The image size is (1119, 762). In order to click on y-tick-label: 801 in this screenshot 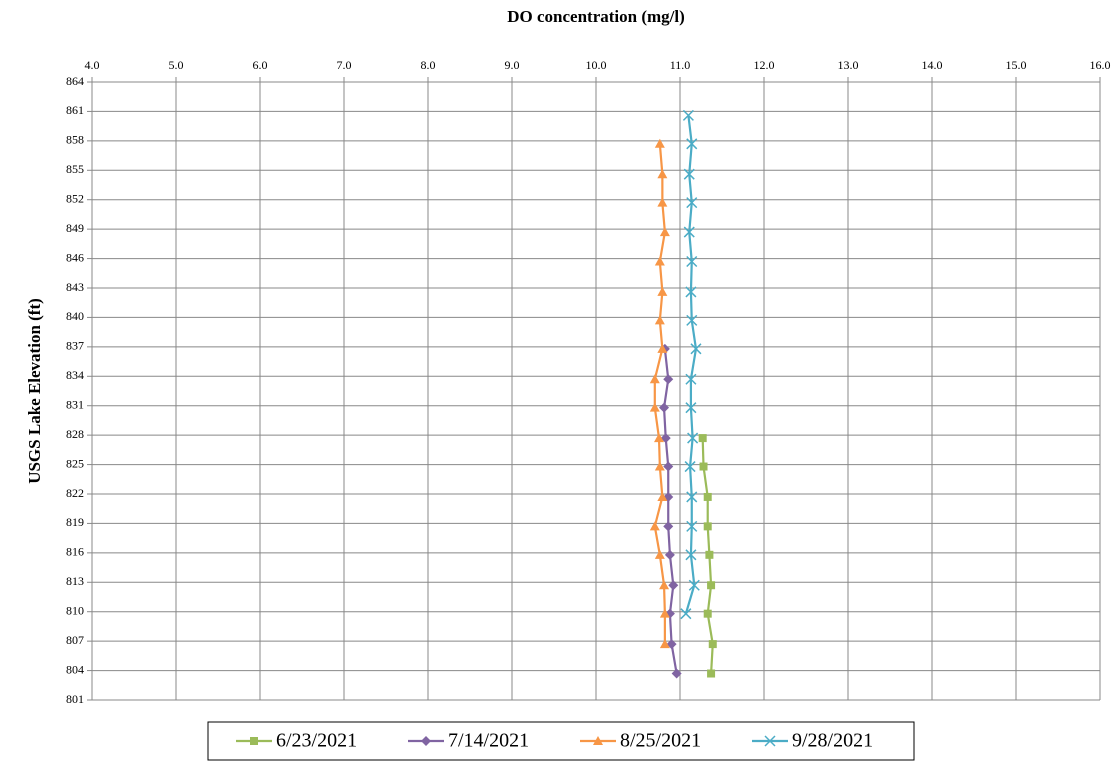, I will do `click(75, 699)`.